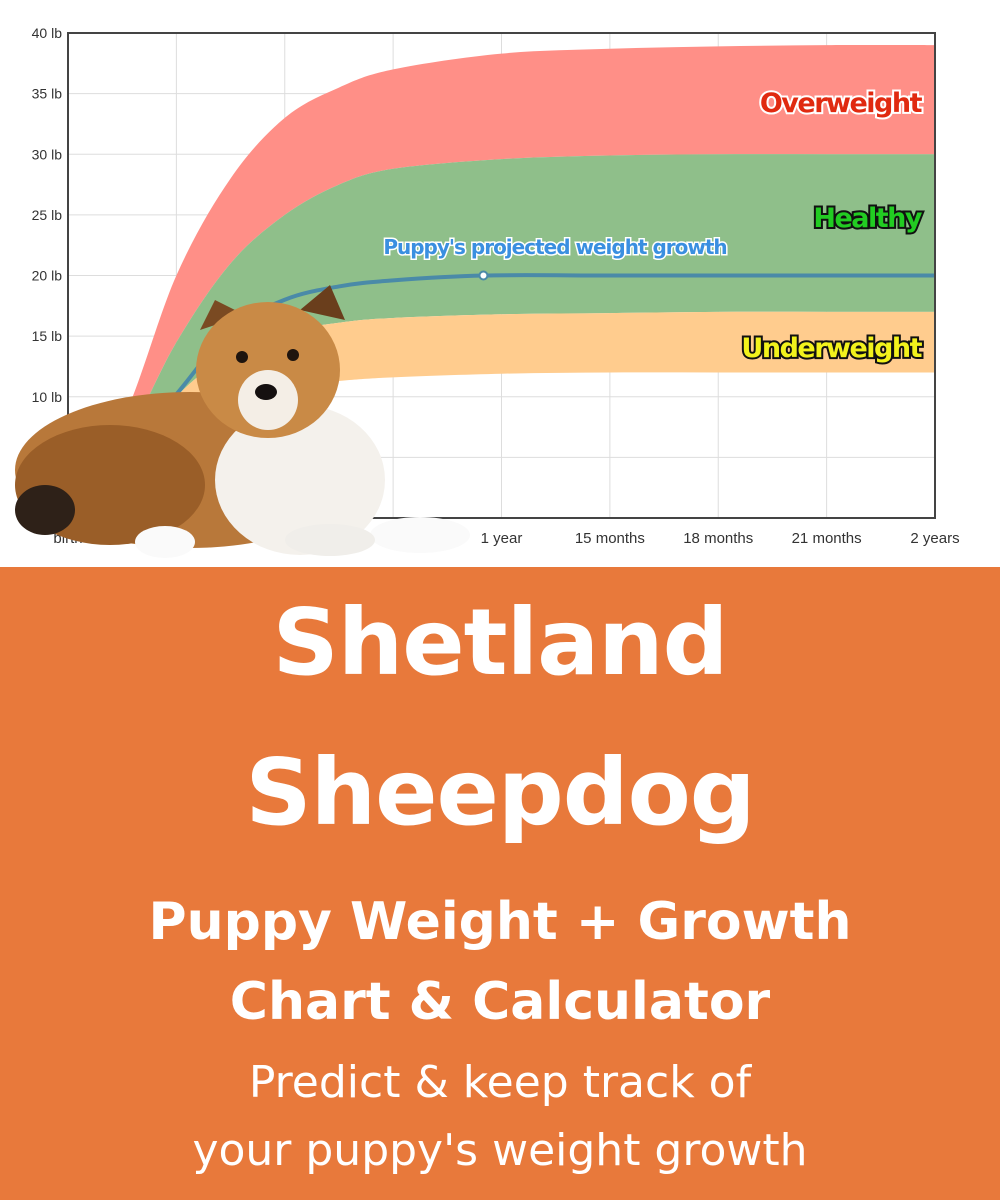 This screenshot has height=1200, width=1000. I want to click on breed-title-line1: Shetland, so click(500, 642).